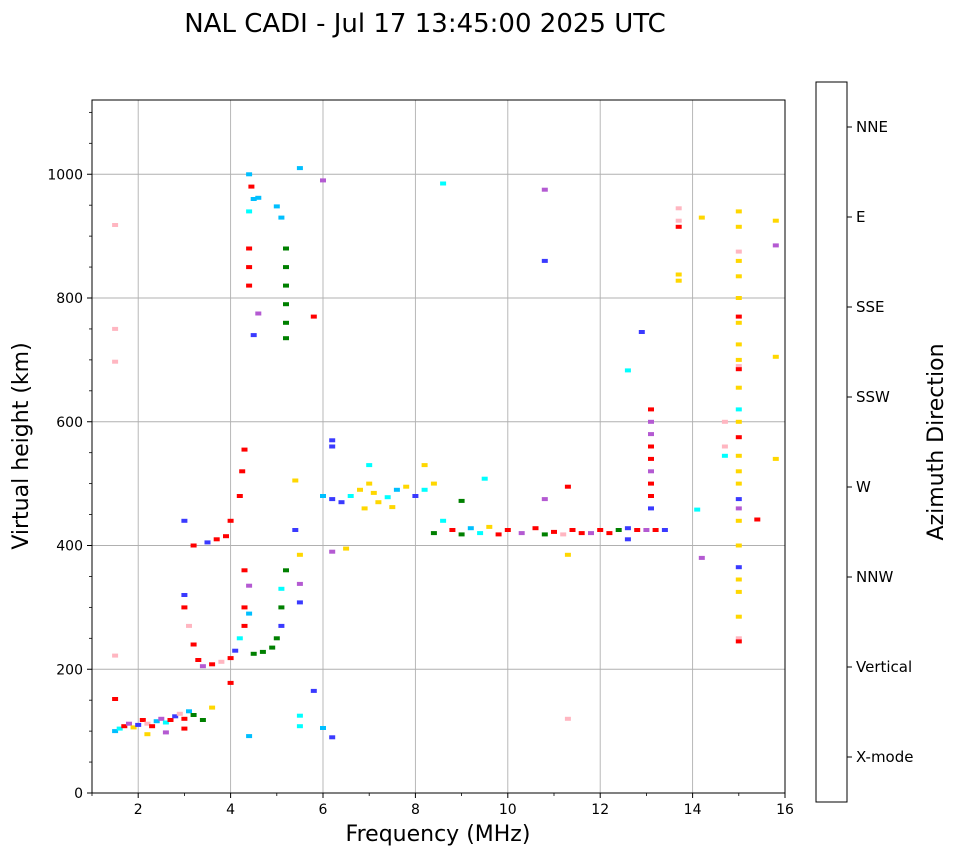 The image size is (958, 857). What do you see at coordinates (508, 810) in the screenshot?
I see `x-tick-label: 10` at bounding box center [508, 810].